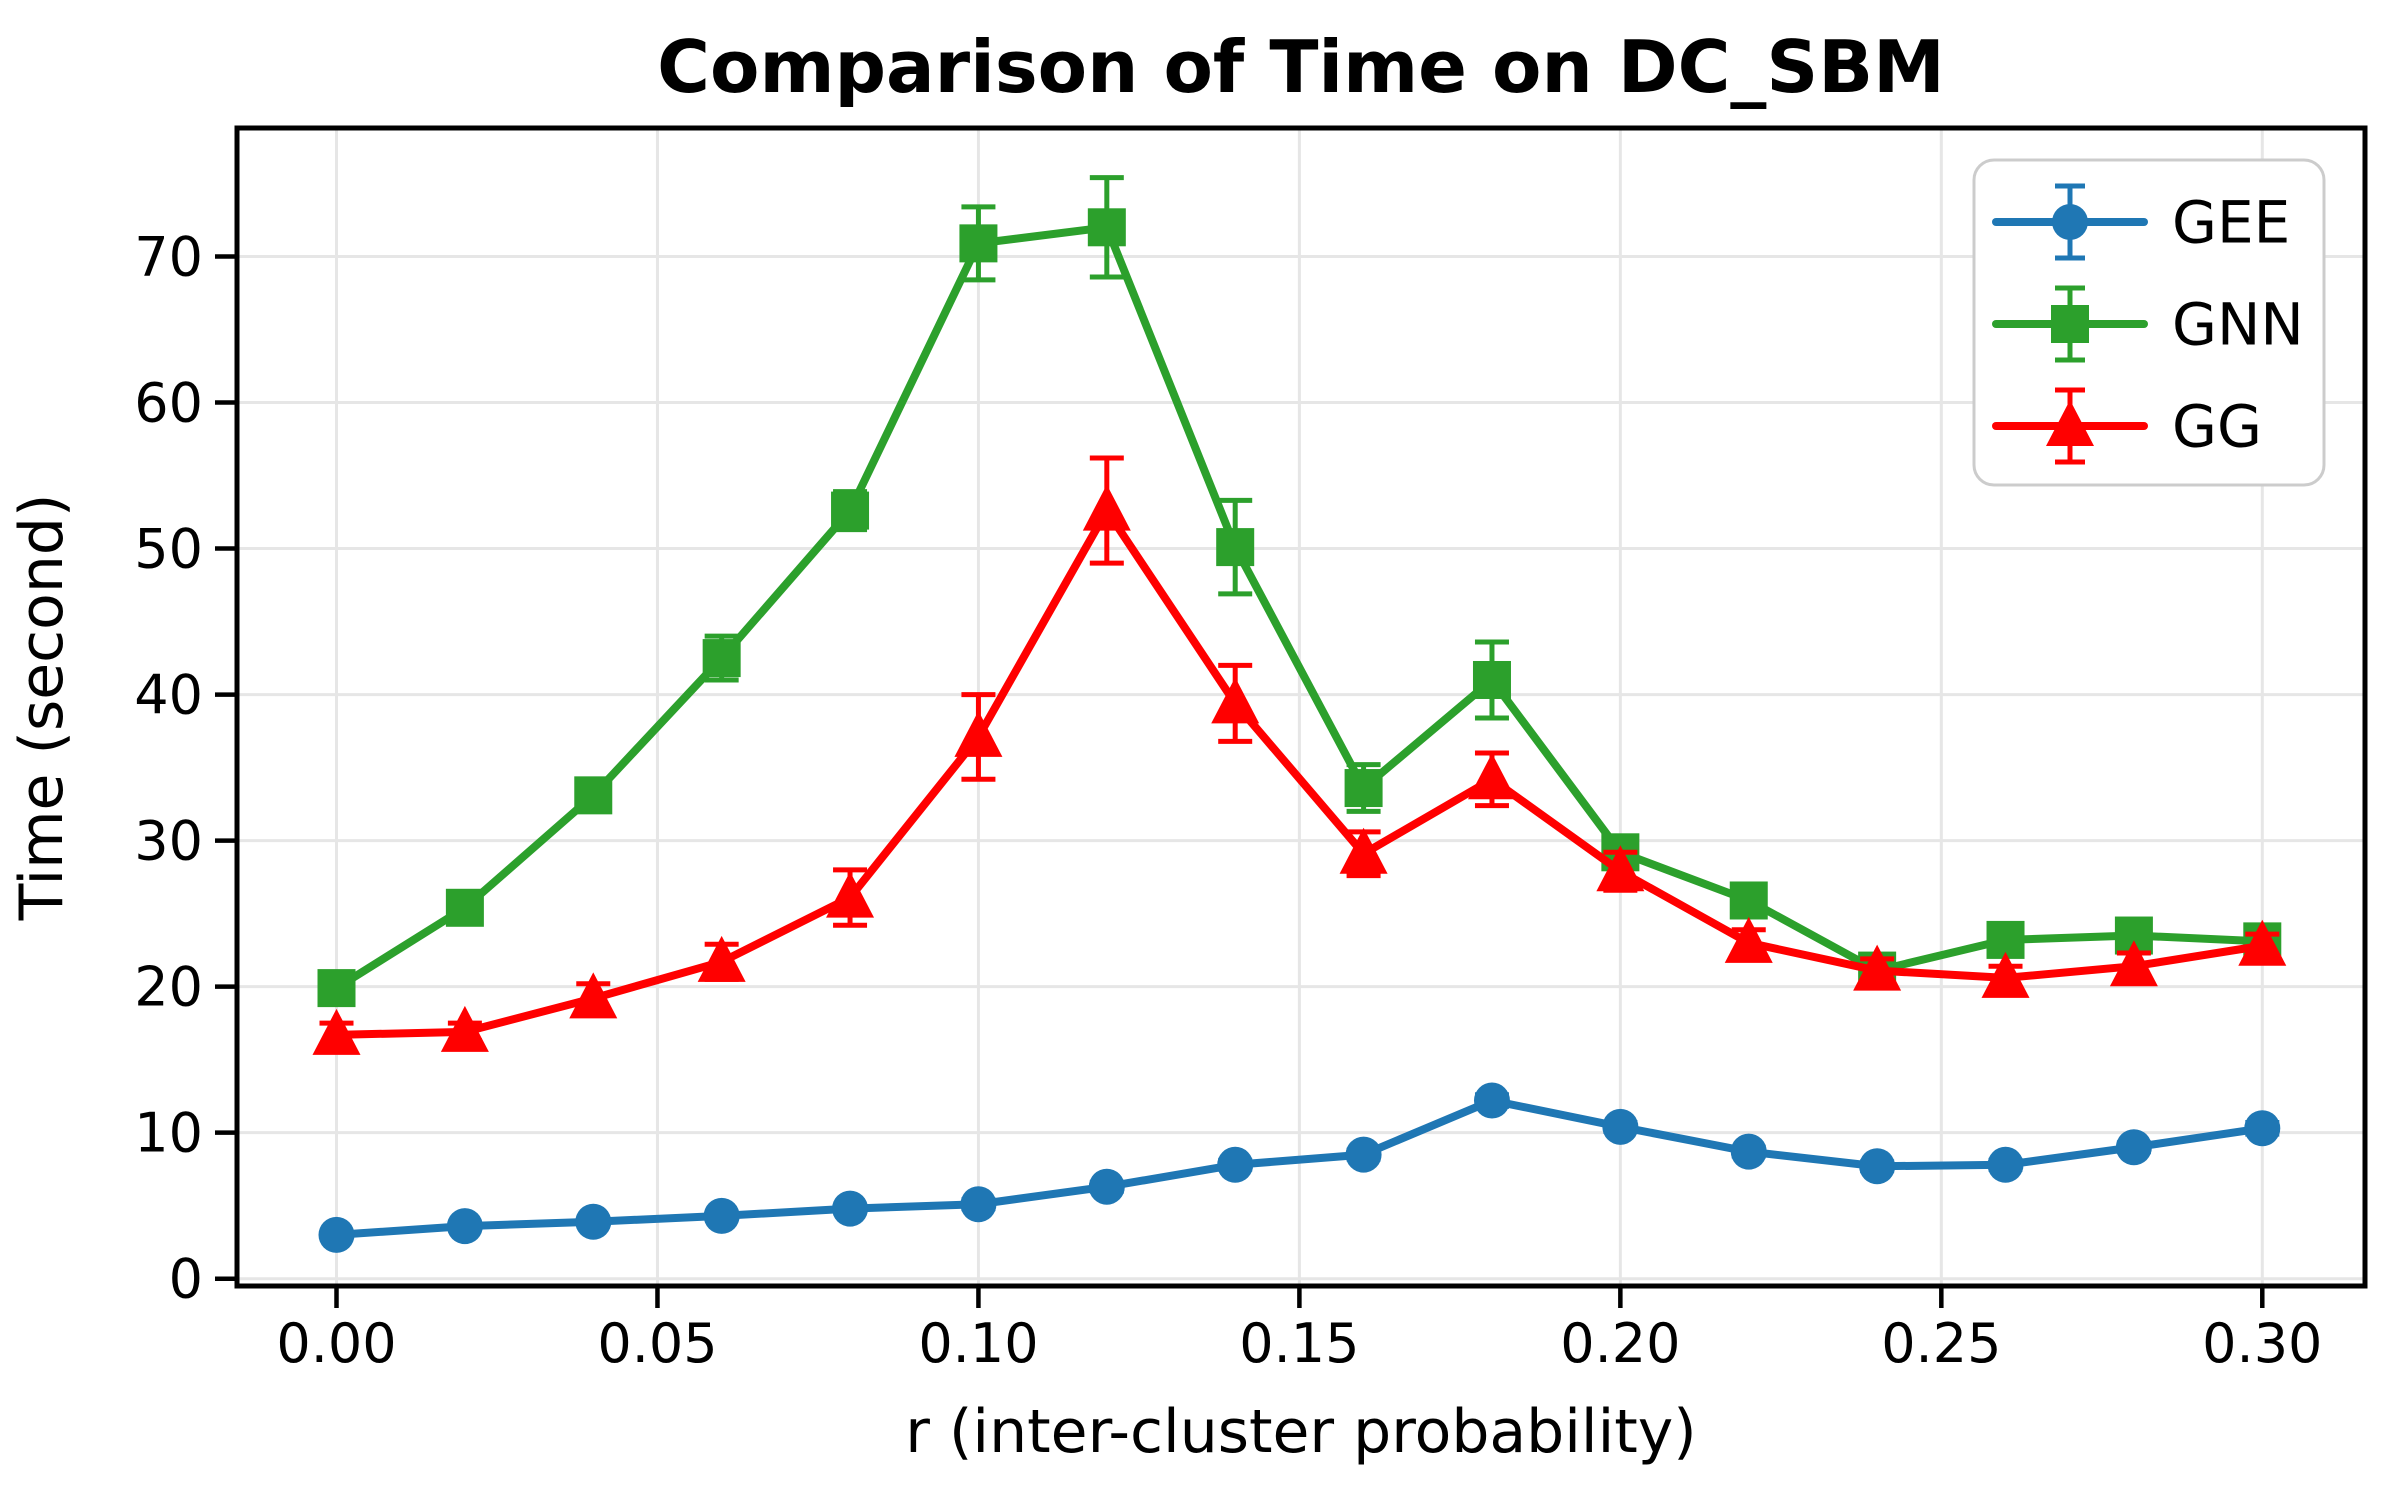  Describe the element at coordinates (168, 1133) in the screenshot. I see `y-tick-label: 10` at that location.